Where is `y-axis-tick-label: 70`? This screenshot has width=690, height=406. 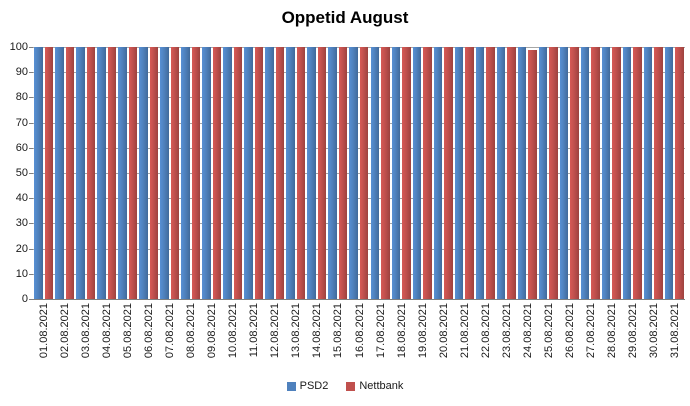
y-axis-tick-label: 70 is located at coordinates (21, 122).